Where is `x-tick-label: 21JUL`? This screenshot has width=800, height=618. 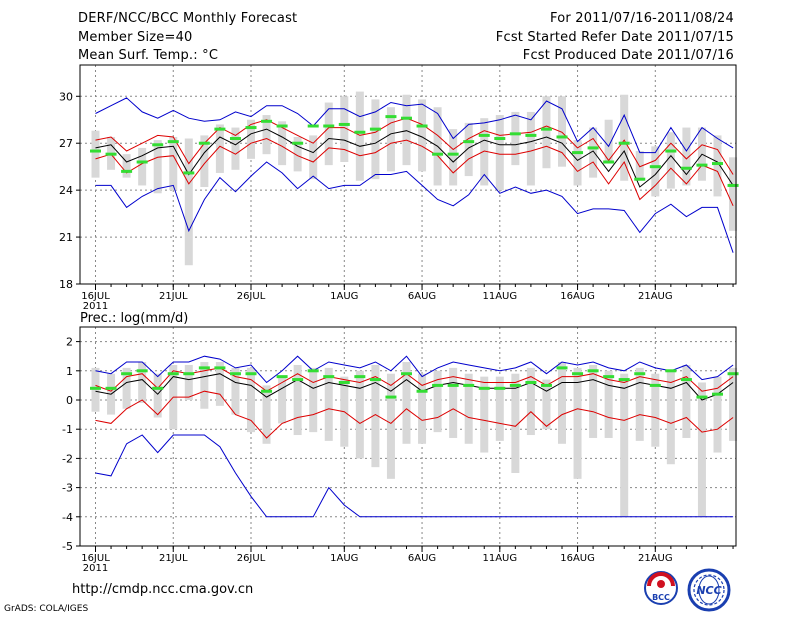
x-tick-label: 21JUL is located at coordinates (173, 296).